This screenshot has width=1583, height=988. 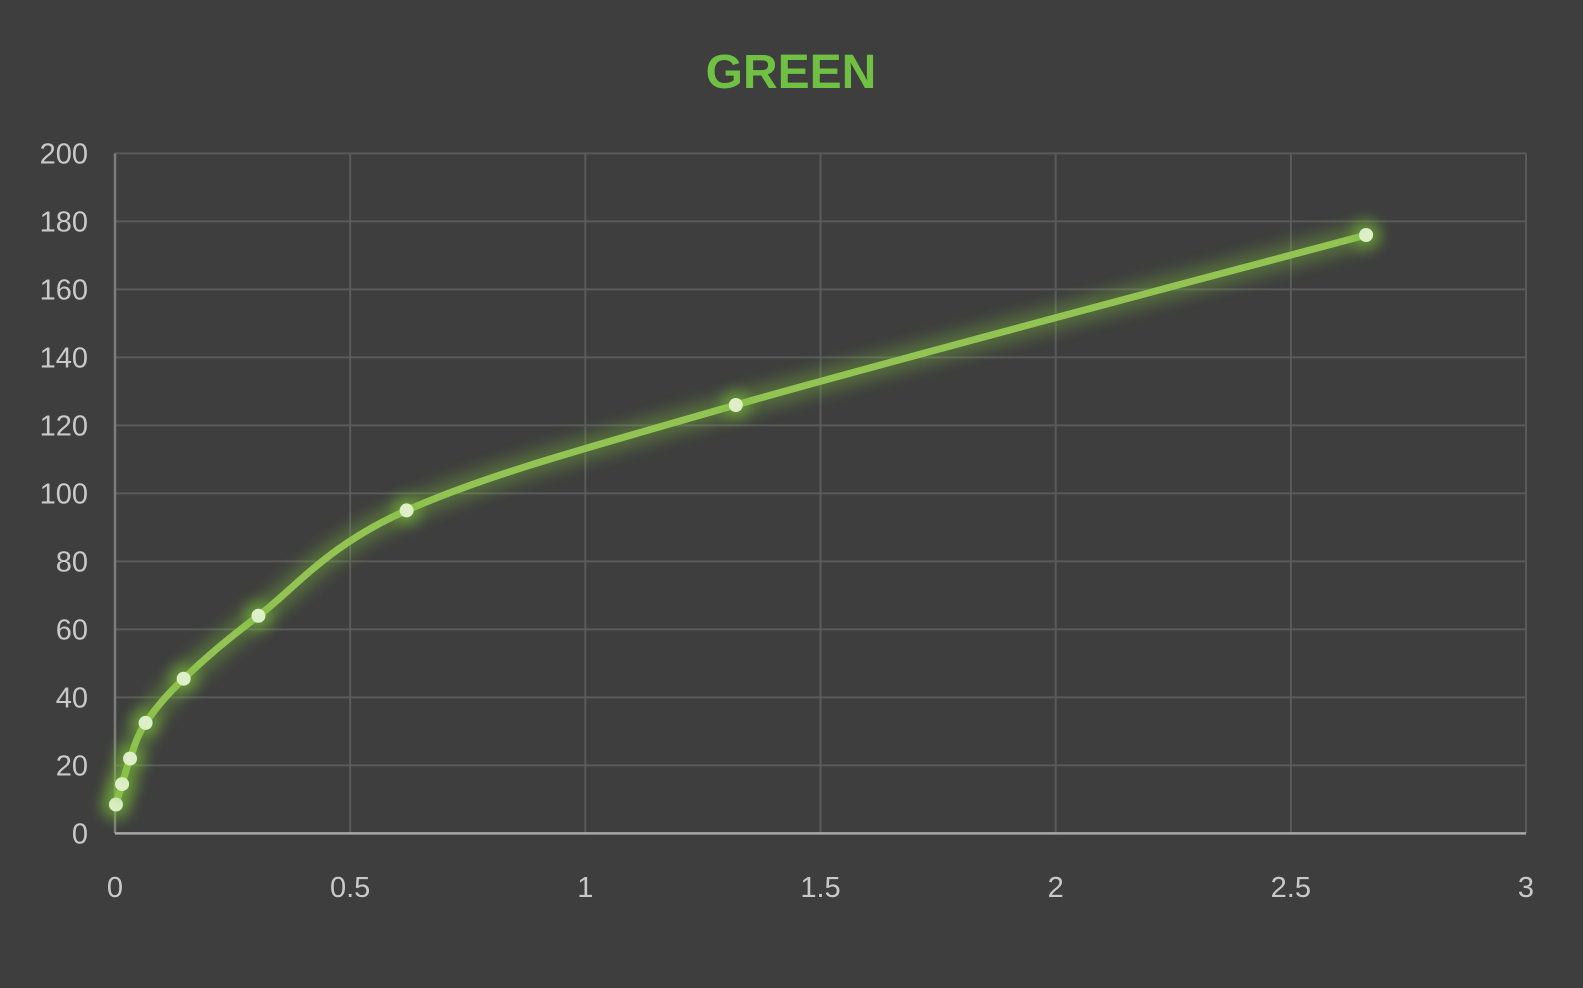 I want to click on y-tick-label: 140, so click(x=64, y=358).